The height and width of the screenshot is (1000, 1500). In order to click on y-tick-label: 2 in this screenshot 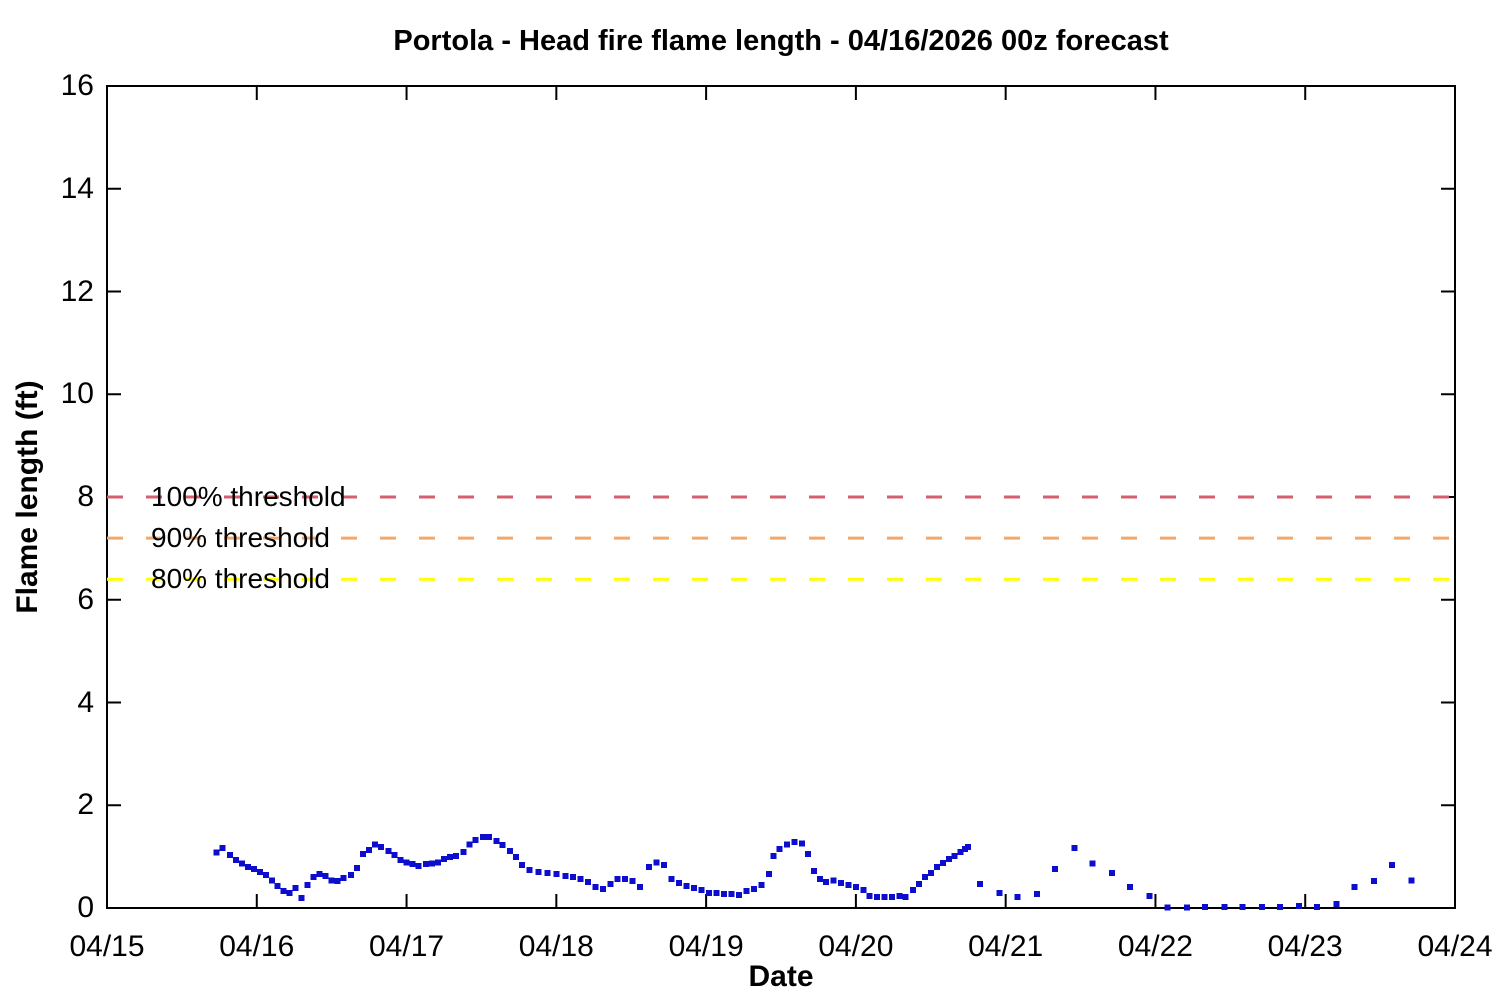, I will do `click(85, 805)`.